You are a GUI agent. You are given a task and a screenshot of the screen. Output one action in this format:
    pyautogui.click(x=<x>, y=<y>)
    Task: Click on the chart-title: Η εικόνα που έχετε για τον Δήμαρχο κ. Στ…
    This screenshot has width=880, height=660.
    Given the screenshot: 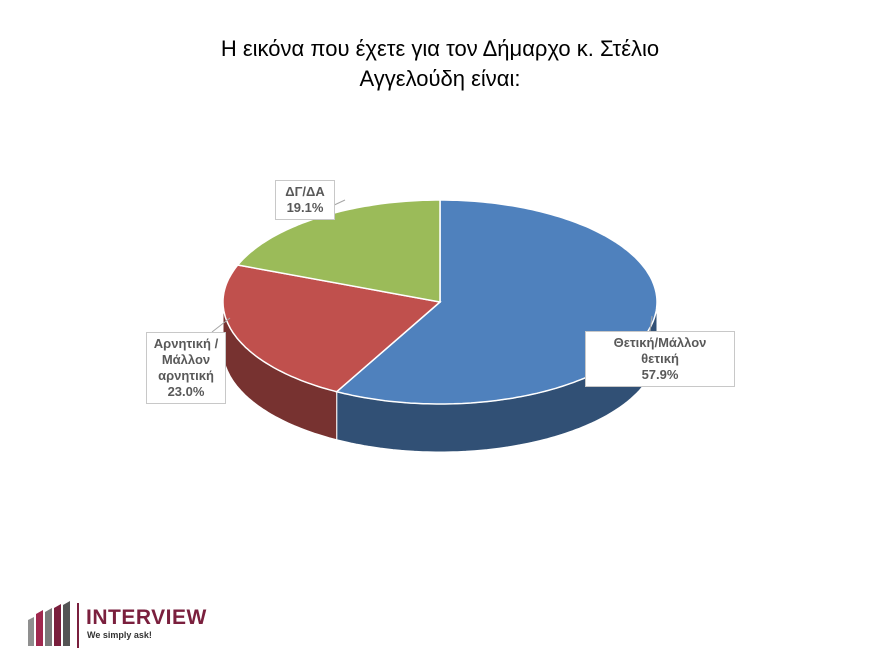 What is the action you would take?
    pyautogui.click(x=440, y=63)
    